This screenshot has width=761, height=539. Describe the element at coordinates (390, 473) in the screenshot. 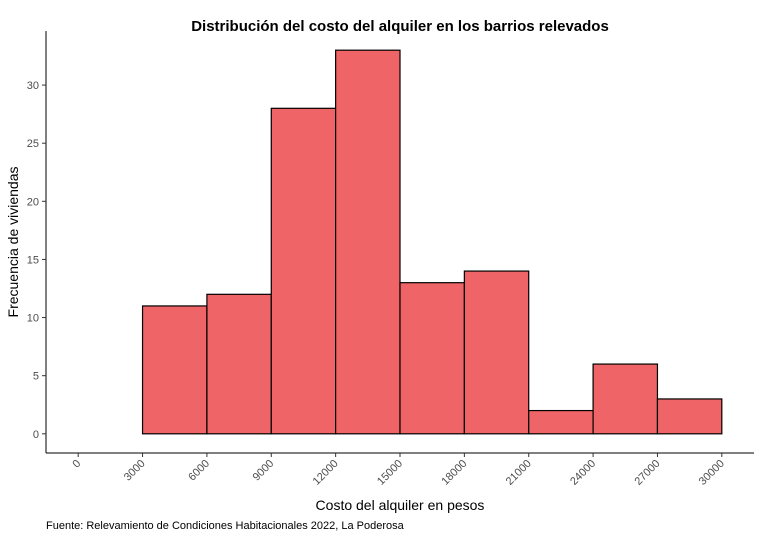

I see `x-tick-label: 15000` at that location.